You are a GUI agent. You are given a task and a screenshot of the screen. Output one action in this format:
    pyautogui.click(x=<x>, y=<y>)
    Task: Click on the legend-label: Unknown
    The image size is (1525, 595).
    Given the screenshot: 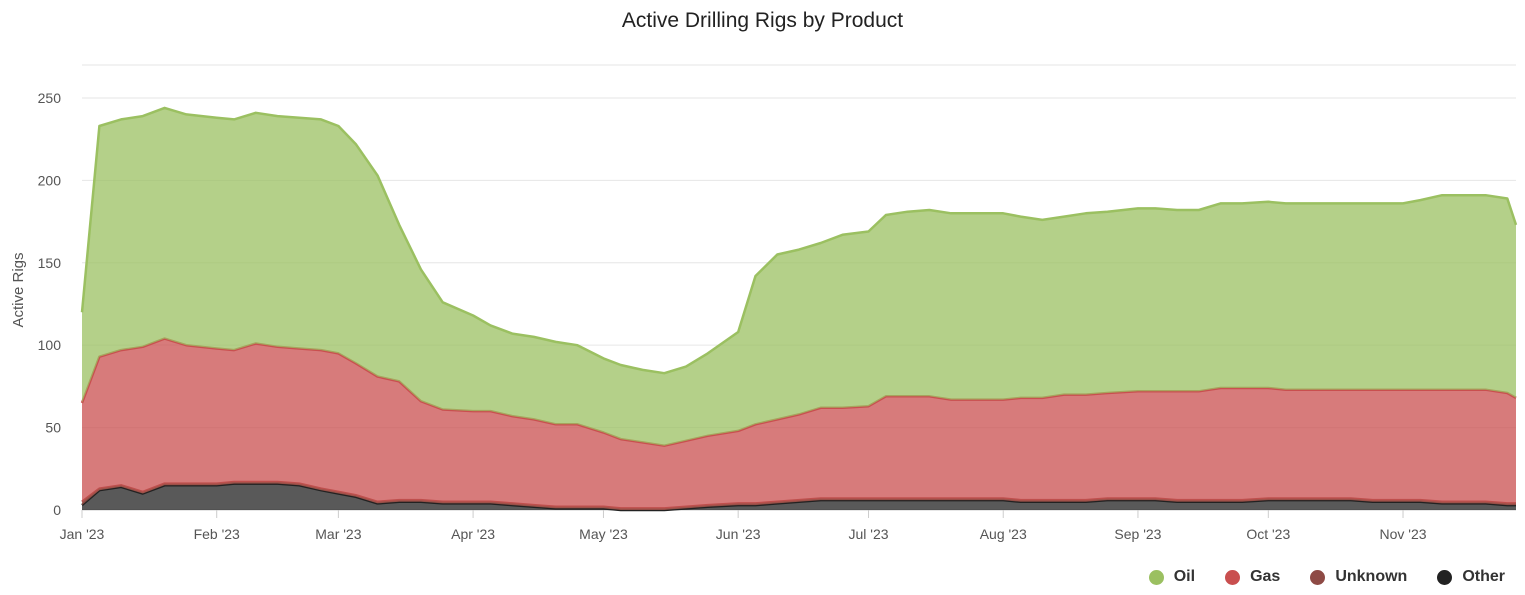 What is the action you would take?
    pyautogui.click(x=1371, y=576)
    